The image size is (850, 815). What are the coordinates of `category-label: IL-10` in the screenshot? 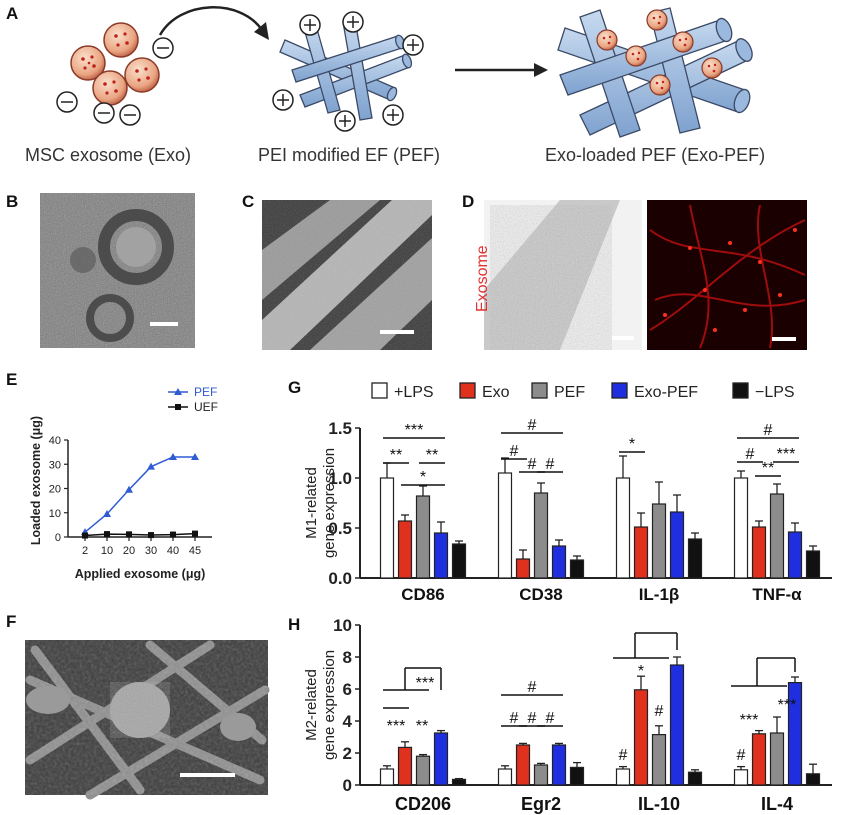 It's located at (659, 804).